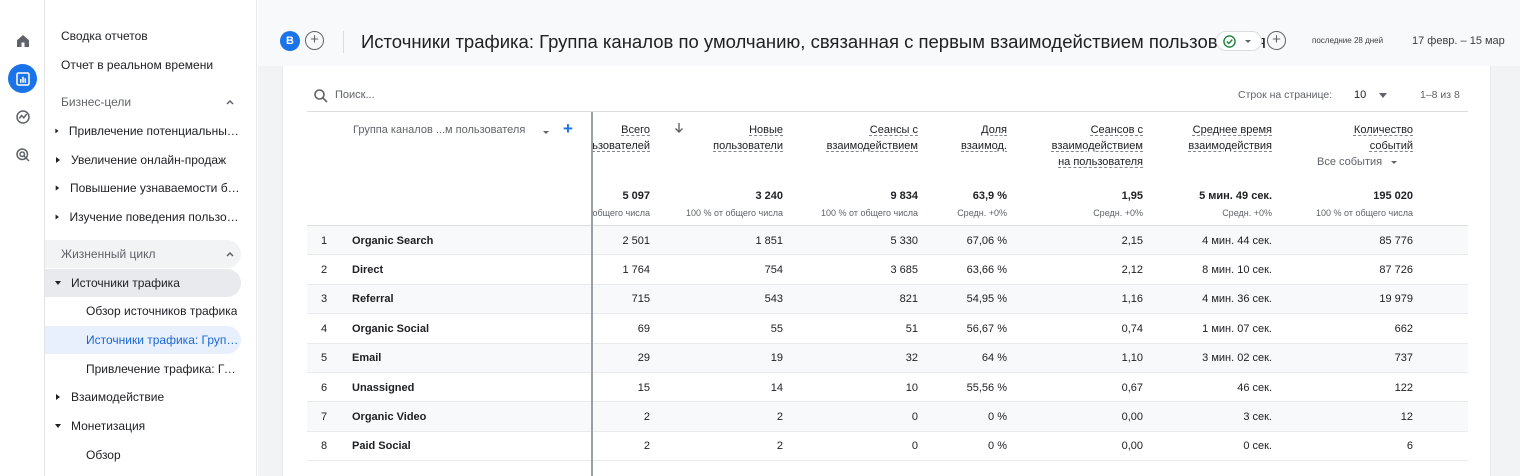 Image resolution: width=1520 pixels, height=476 pixels. I want to click on table-toolbar: Поиск... Строк на странице: 10 1–8 из 8, so click(887, 96).